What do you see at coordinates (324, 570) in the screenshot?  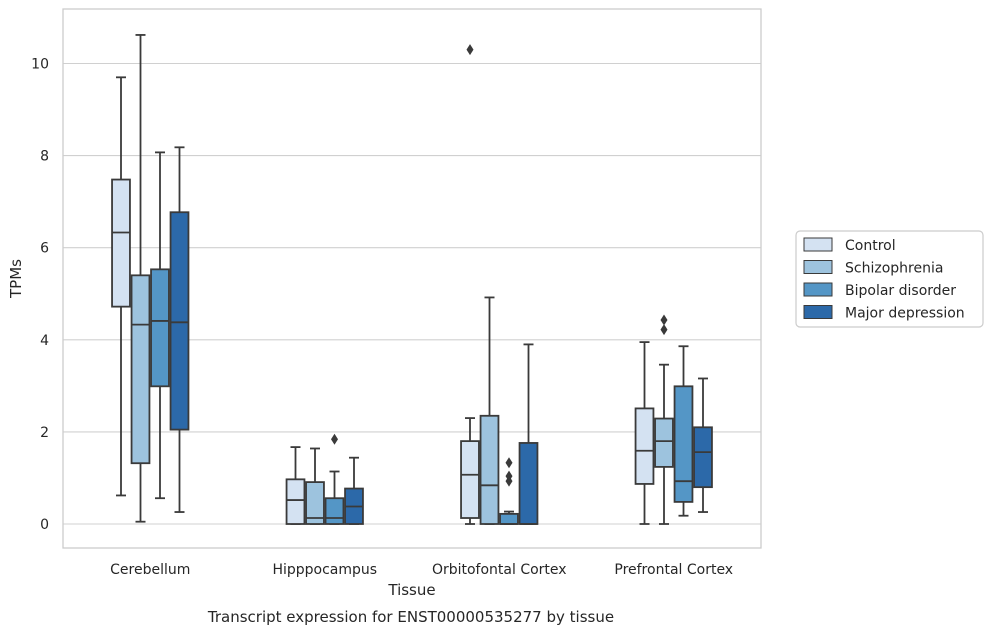 I see `x-tick-label: Hipppocampus` at bounding box center [324, 570].